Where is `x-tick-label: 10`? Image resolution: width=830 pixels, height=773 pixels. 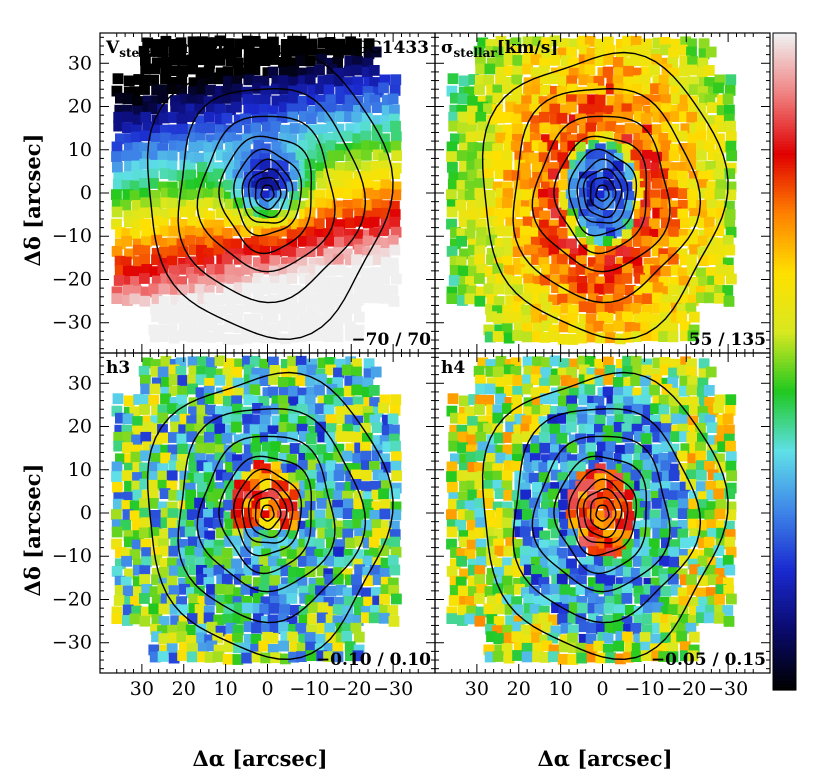
x-tick-label: 10 is located at coordinates (561, 689).